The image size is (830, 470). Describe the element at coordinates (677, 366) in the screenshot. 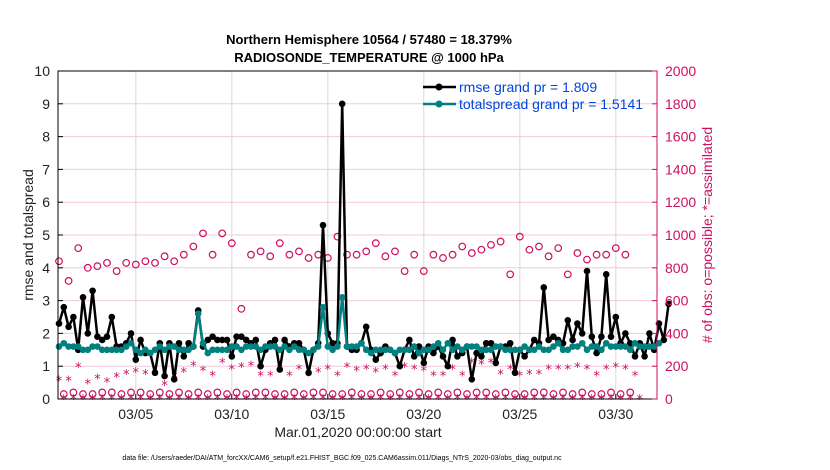

I see `y2-tick-label: 200` at that location.